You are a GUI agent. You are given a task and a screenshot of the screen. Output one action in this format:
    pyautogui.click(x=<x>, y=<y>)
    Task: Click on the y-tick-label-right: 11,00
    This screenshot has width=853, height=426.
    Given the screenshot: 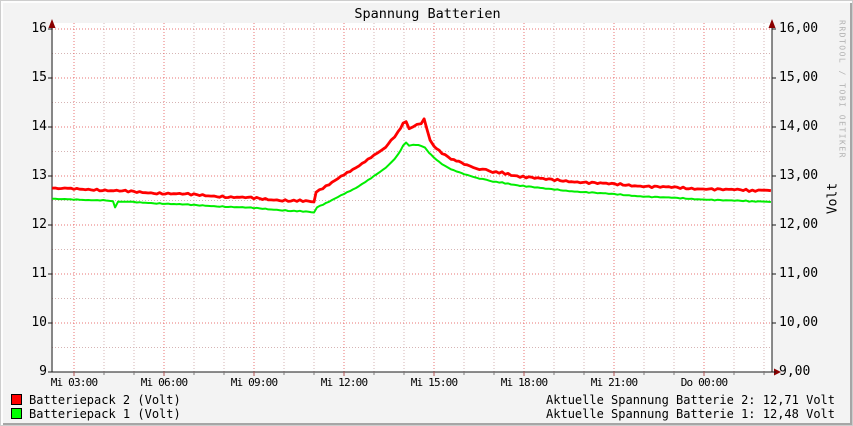 What is the action you would take?
    pyautogui.click(x=799, y=273)
    